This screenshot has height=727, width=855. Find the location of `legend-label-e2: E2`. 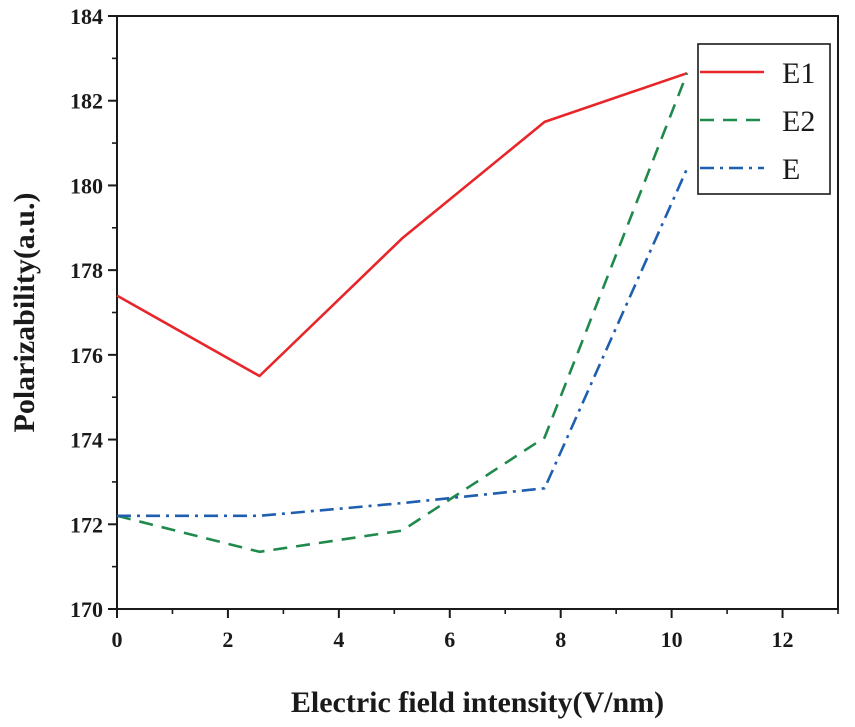

legend-label-e2: E2 is located at coordinates (798, 121).